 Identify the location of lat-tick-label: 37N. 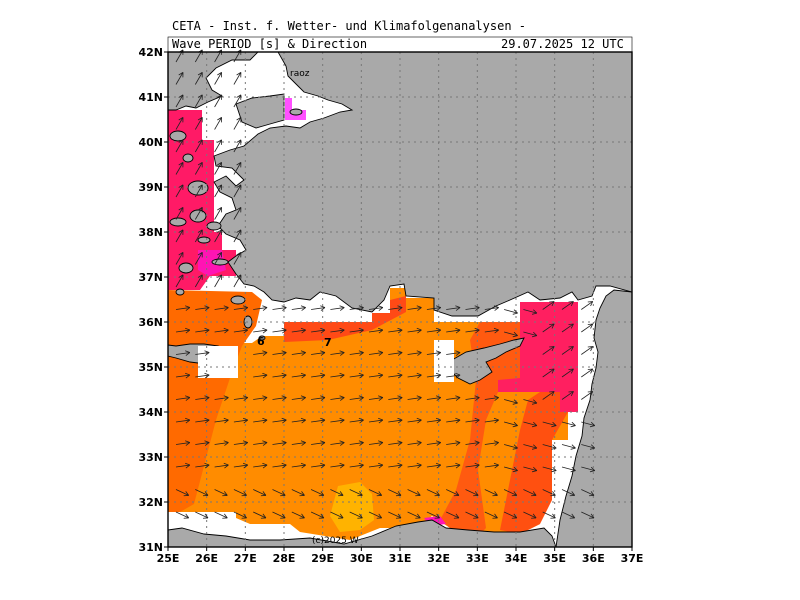
(150, 277).